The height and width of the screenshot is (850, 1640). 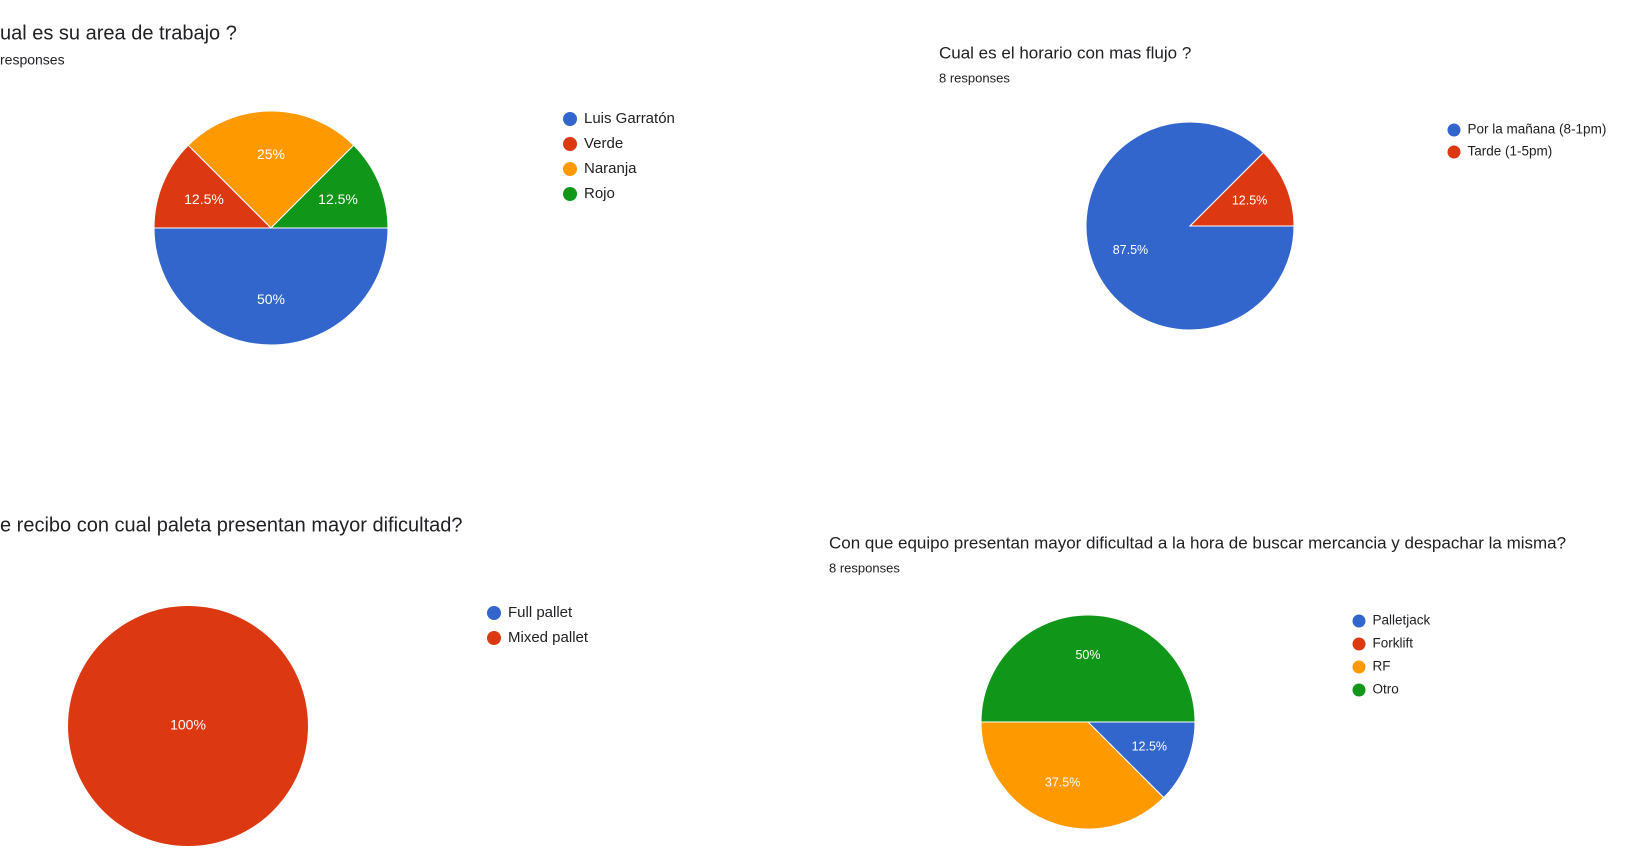 What do you see at coordinates (610, 168) in the screenshot?
I see `legend-label: Naranja` at bounding box center [610, 168].